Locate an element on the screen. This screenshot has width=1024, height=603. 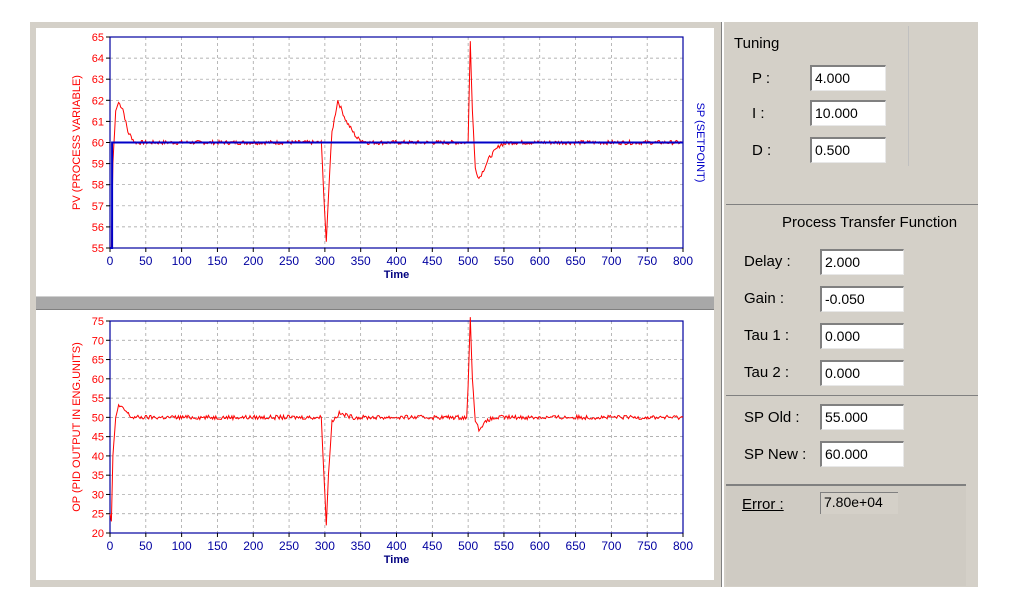
sp-old-field: 55.000 is located at coordinates (862, 417).